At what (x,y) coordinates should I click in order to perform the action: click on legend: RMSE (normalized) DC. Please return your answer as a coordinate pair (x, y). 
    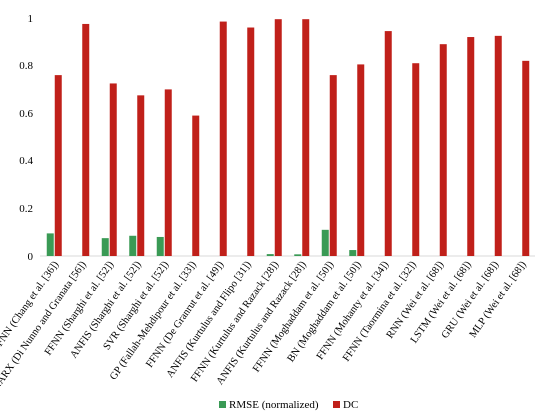
    Looking at the image, I should click on (288, 405).